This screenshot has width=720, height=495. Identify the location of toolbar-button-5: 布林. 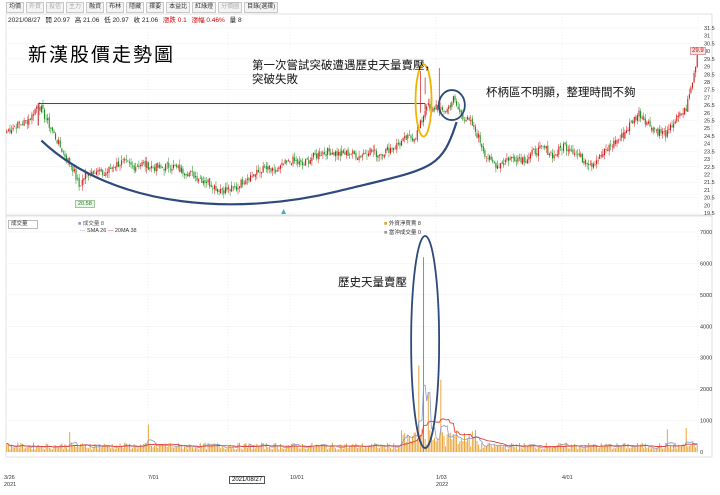
(115, 7).